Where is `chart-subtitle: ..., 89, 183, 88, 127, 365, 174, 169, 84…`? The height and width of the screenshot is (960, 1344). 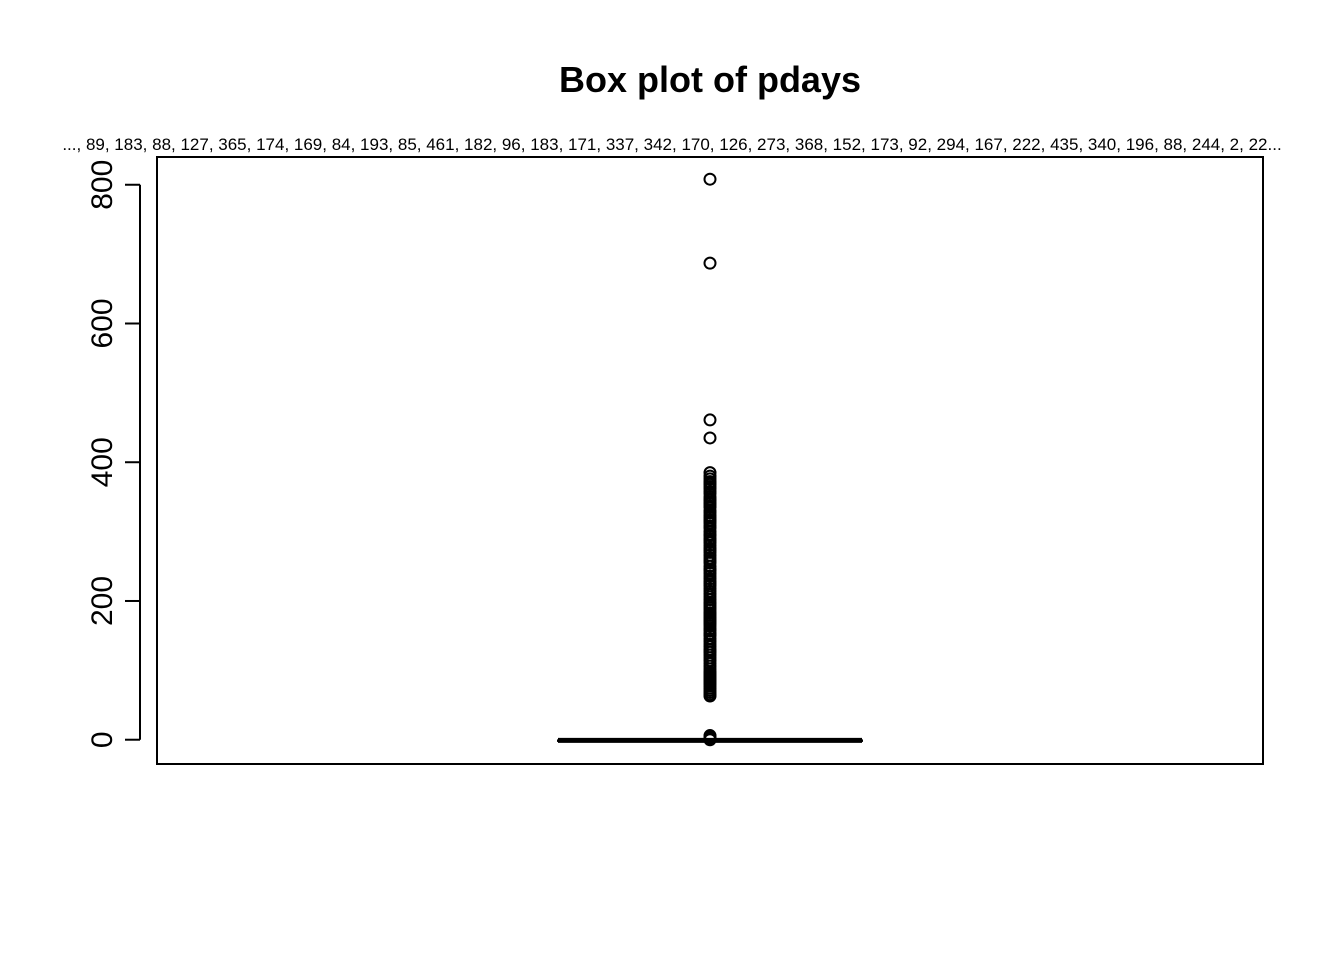 chart-subtitle: ..., 89, 183, 88, 127, 365, 174, 169, 84… is located at coordinates (671, 144).